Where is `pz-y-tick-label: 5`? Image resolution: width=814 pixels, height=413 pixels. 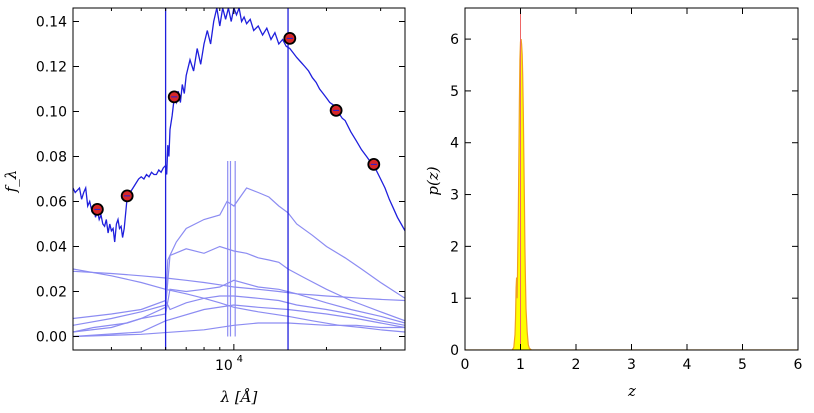 pz-y-tick-label: 5 is located at coordinates (454, 92).